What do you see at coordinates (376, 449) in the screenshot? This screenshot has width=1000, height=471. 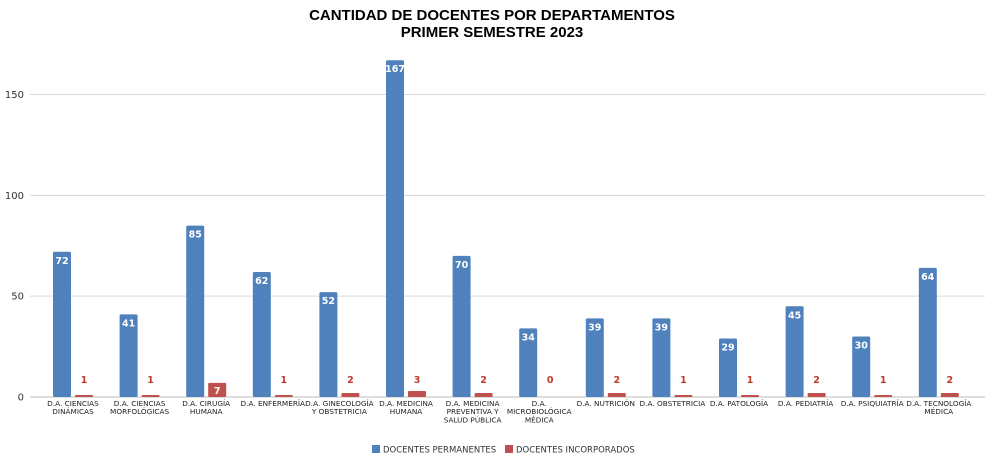 I see `legend-swatch-permanentes` at bounding box center [376, 449].